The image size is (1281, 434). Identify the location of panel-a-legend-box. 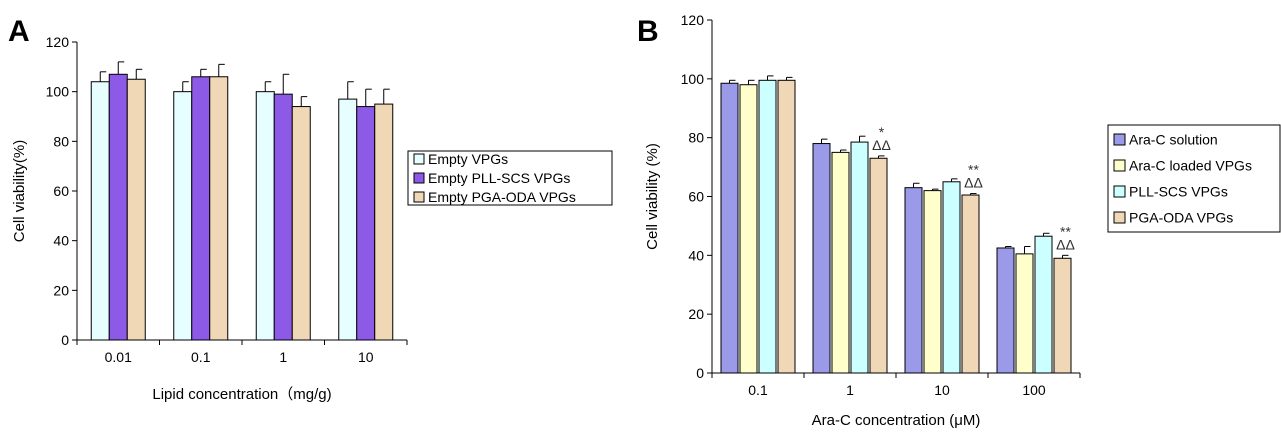
(510, 178).